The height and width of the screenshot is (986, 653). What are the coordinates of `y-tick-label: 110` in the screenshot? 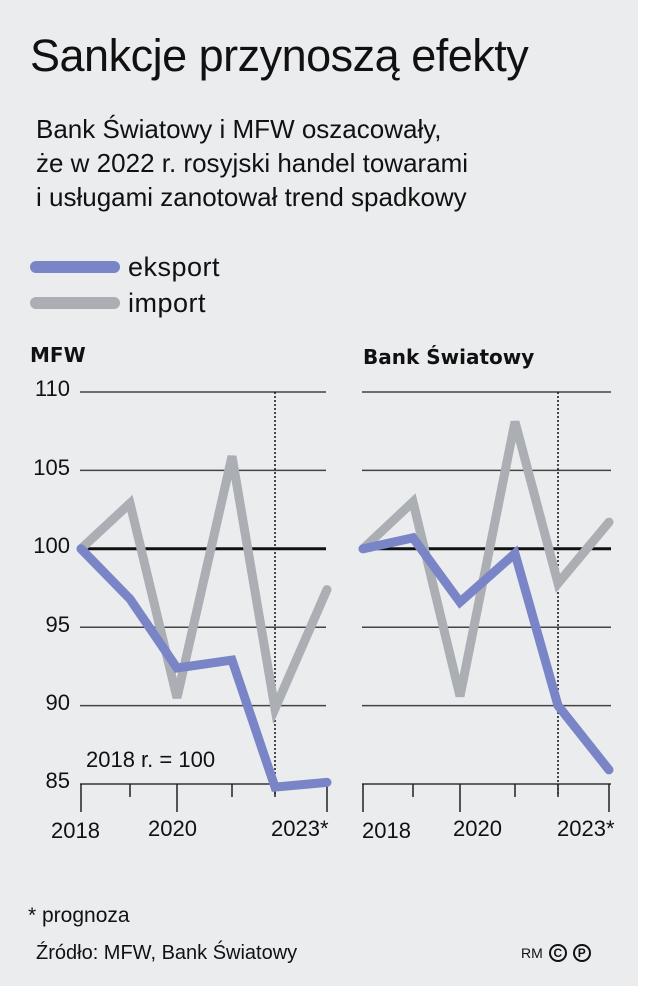 It's located at (52, 388).